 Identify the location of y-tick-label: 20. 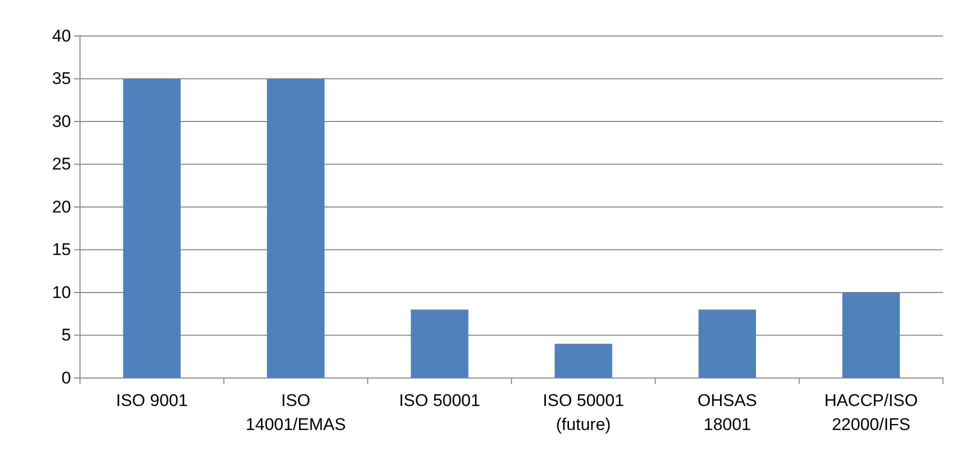
(61, 206).